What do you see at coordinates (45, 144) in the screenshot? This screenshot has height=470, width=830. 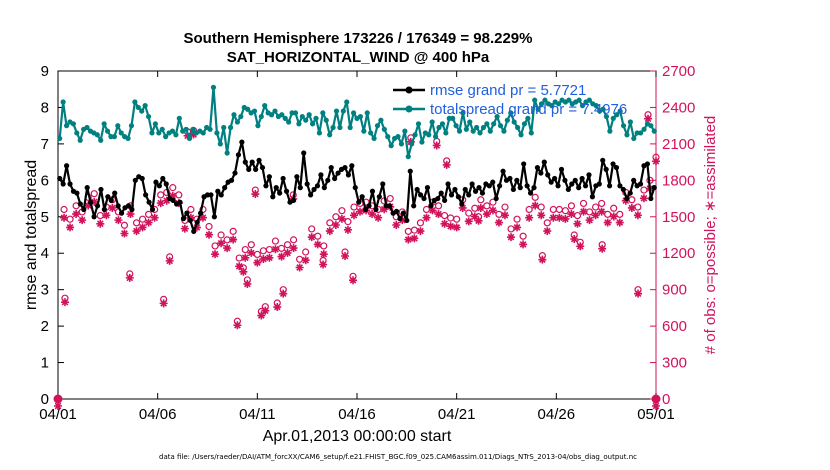 I see `y-left-tick-label: 7` at bounding box center [45, 144].